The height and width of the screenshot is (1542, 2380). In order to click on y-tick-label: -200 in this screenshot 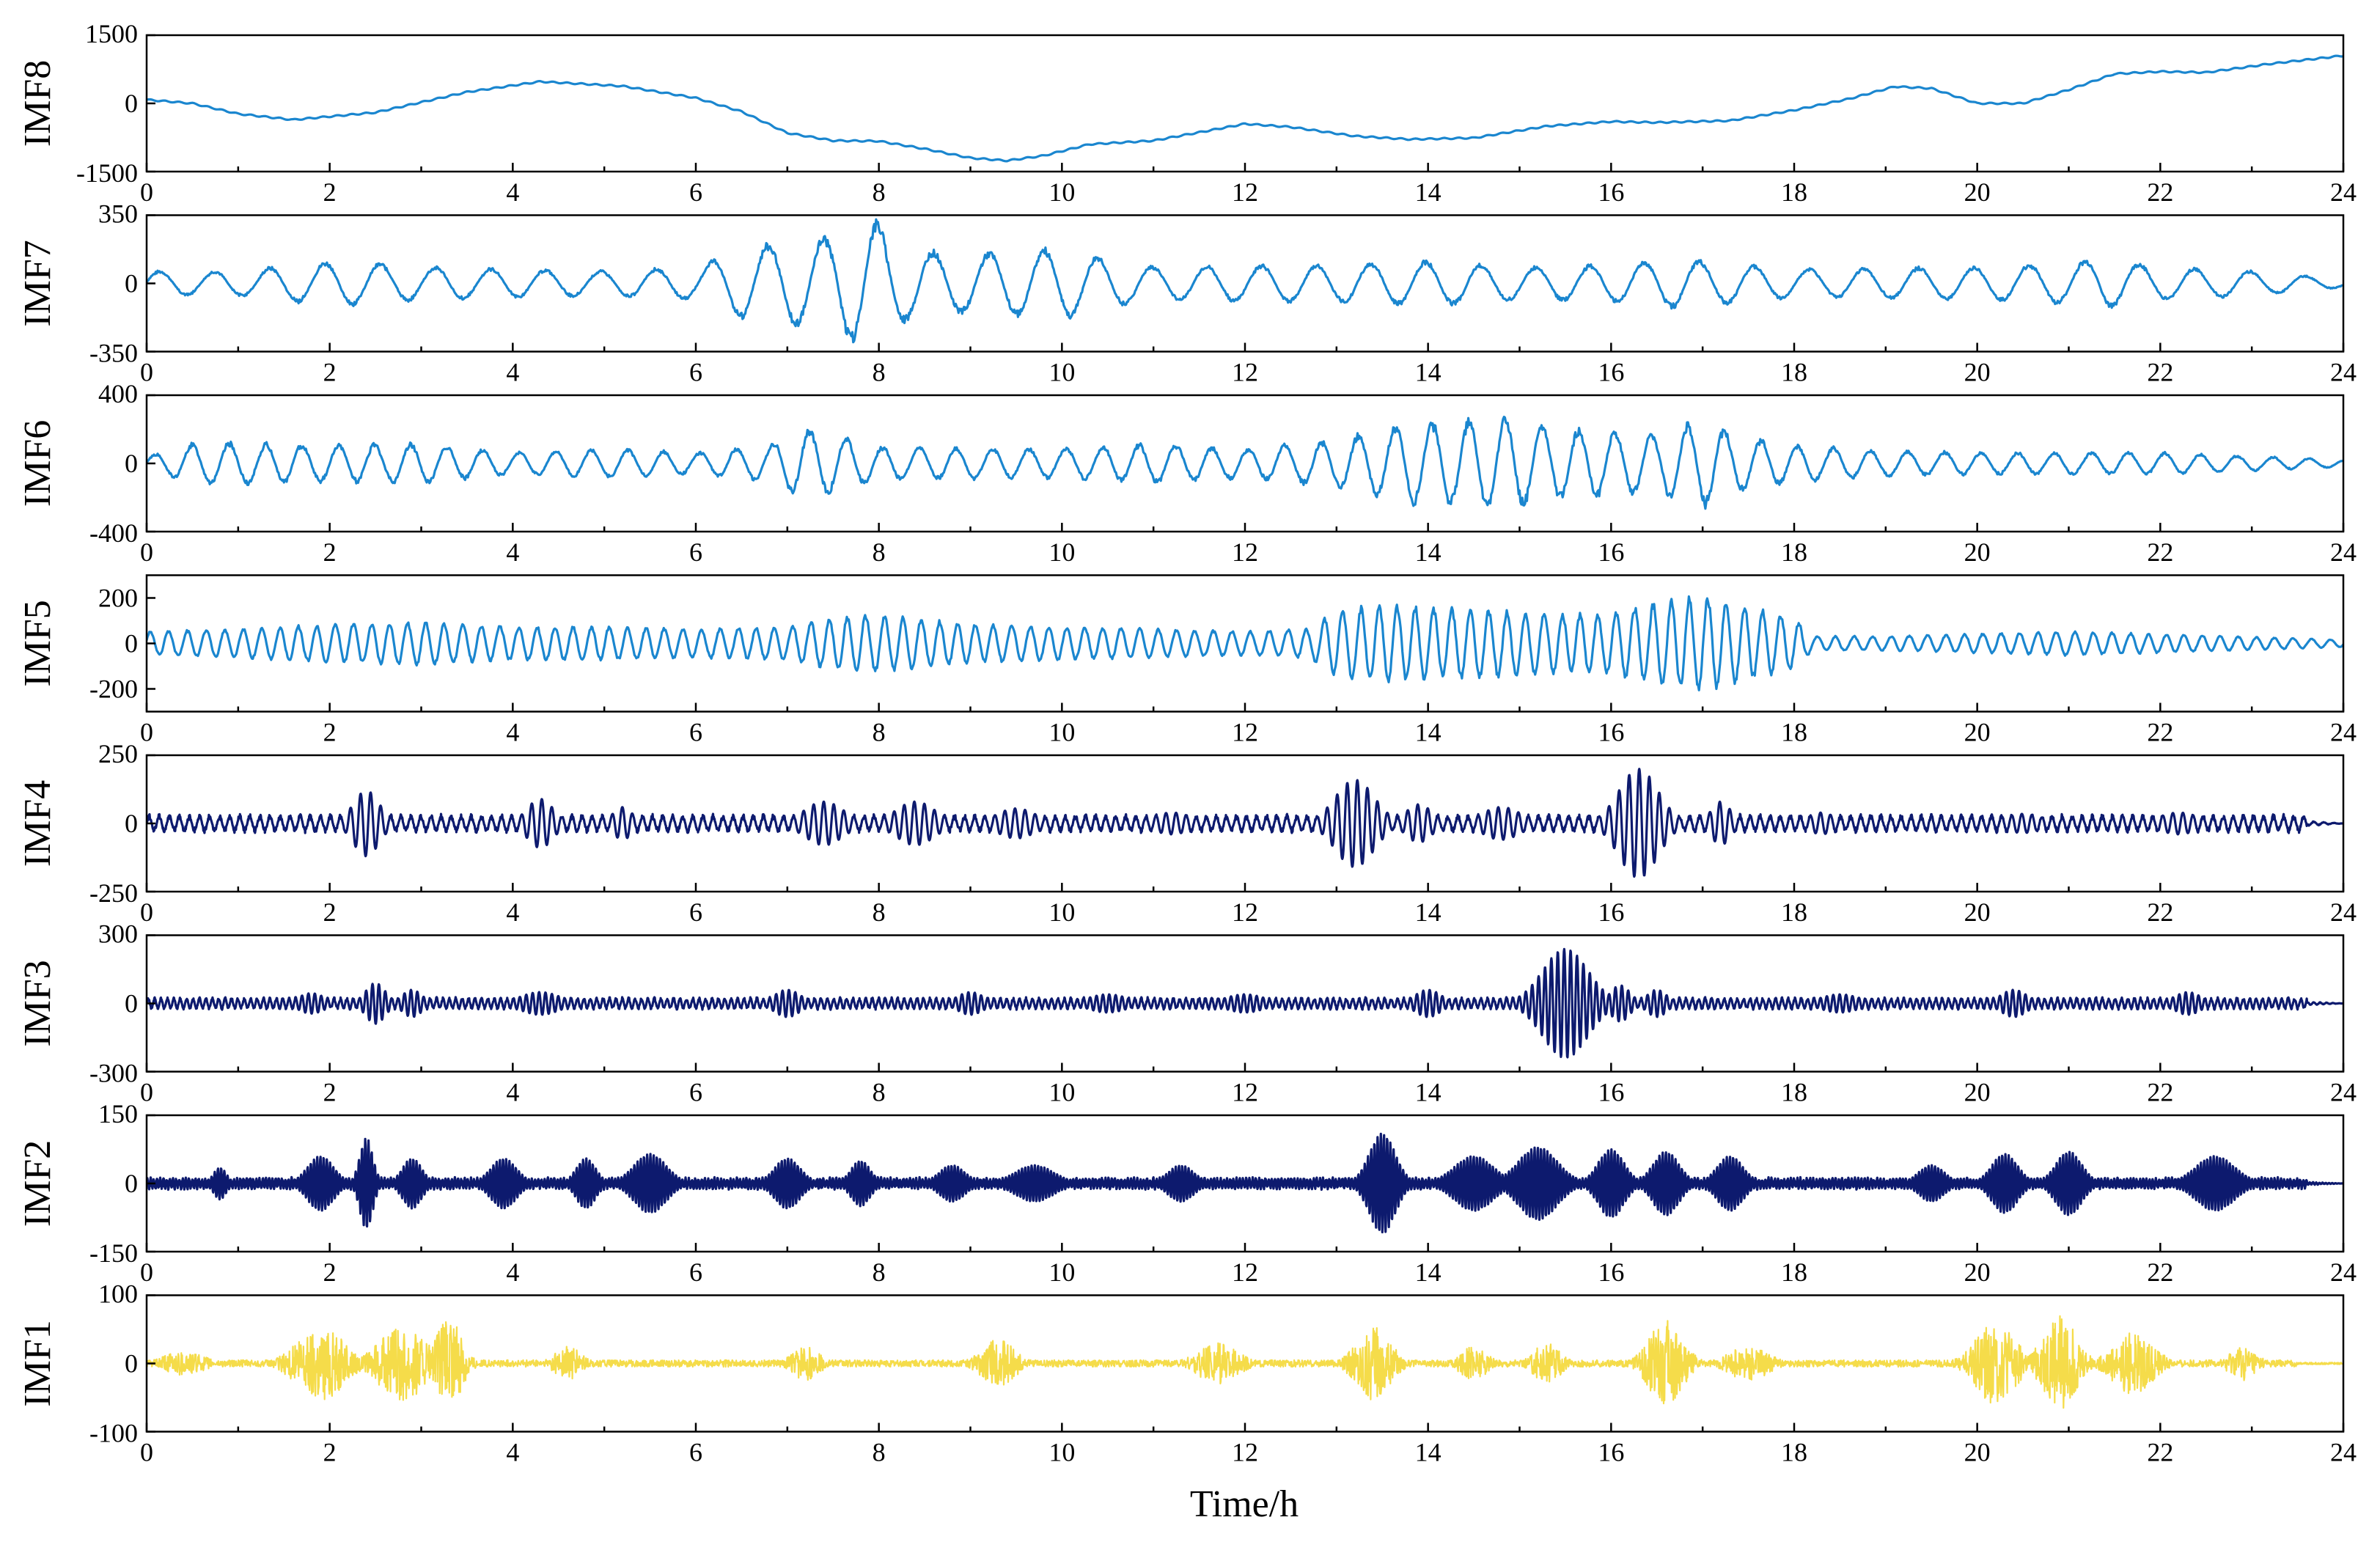, I will do `click(113, 689)`.